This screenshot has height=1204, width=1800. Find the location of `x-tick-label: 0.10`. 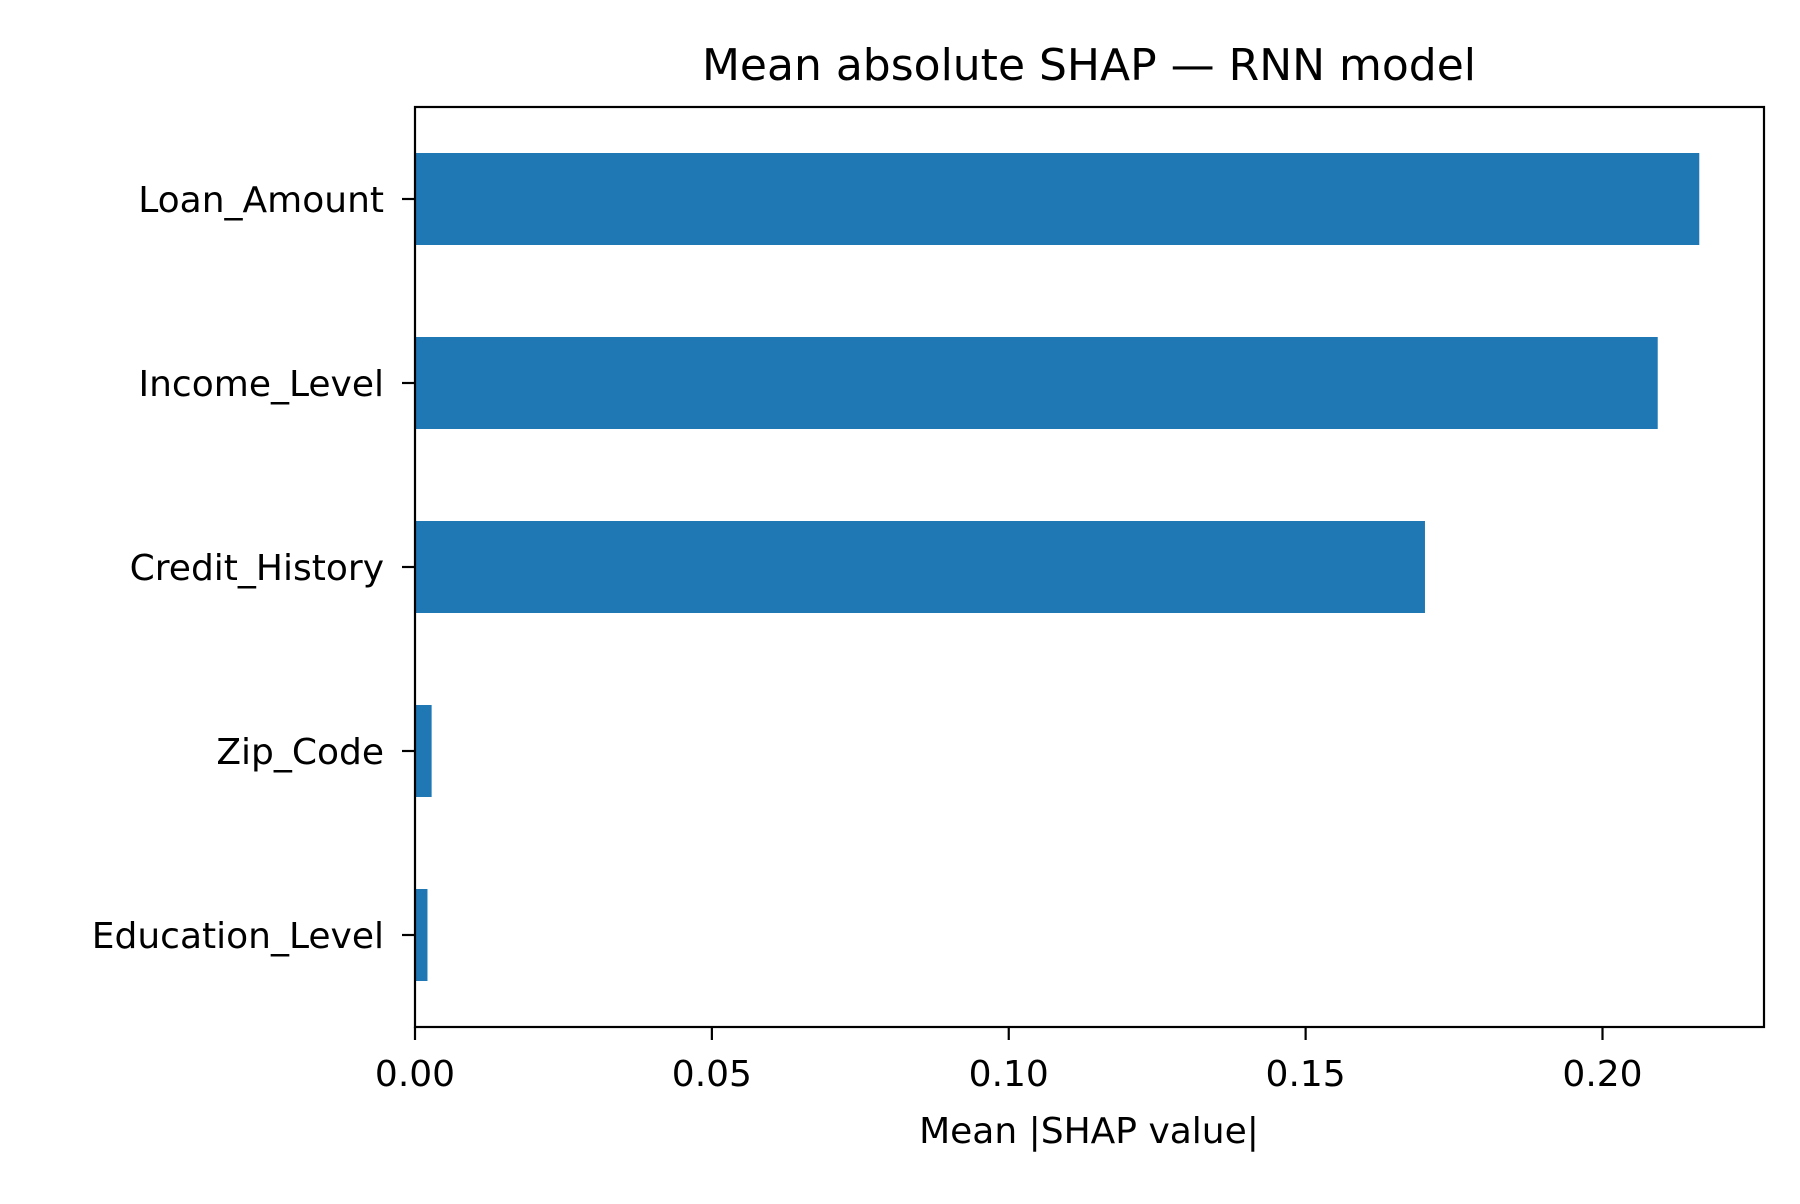

x-tick-label: 0.10 is located at coordinates (1009, 1074).